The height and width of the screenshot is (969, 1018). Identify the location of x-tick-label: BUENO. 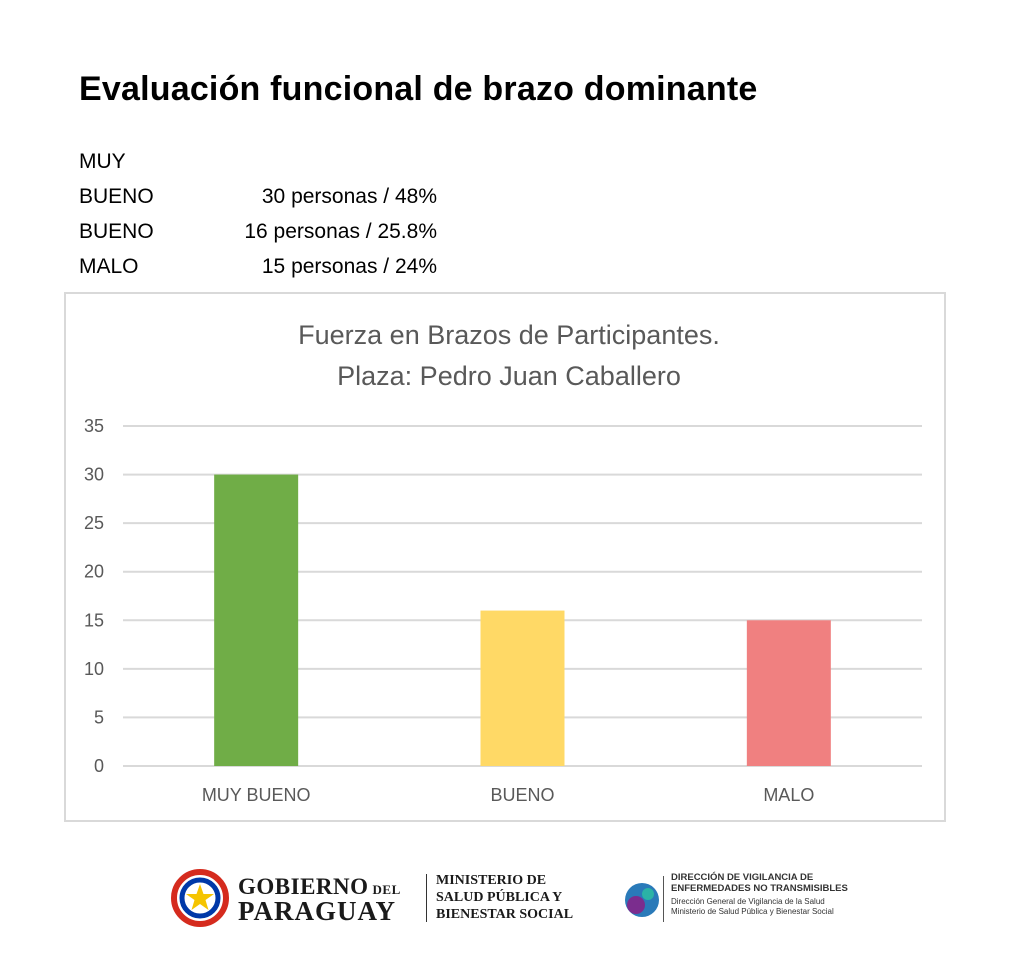
(522, 795).